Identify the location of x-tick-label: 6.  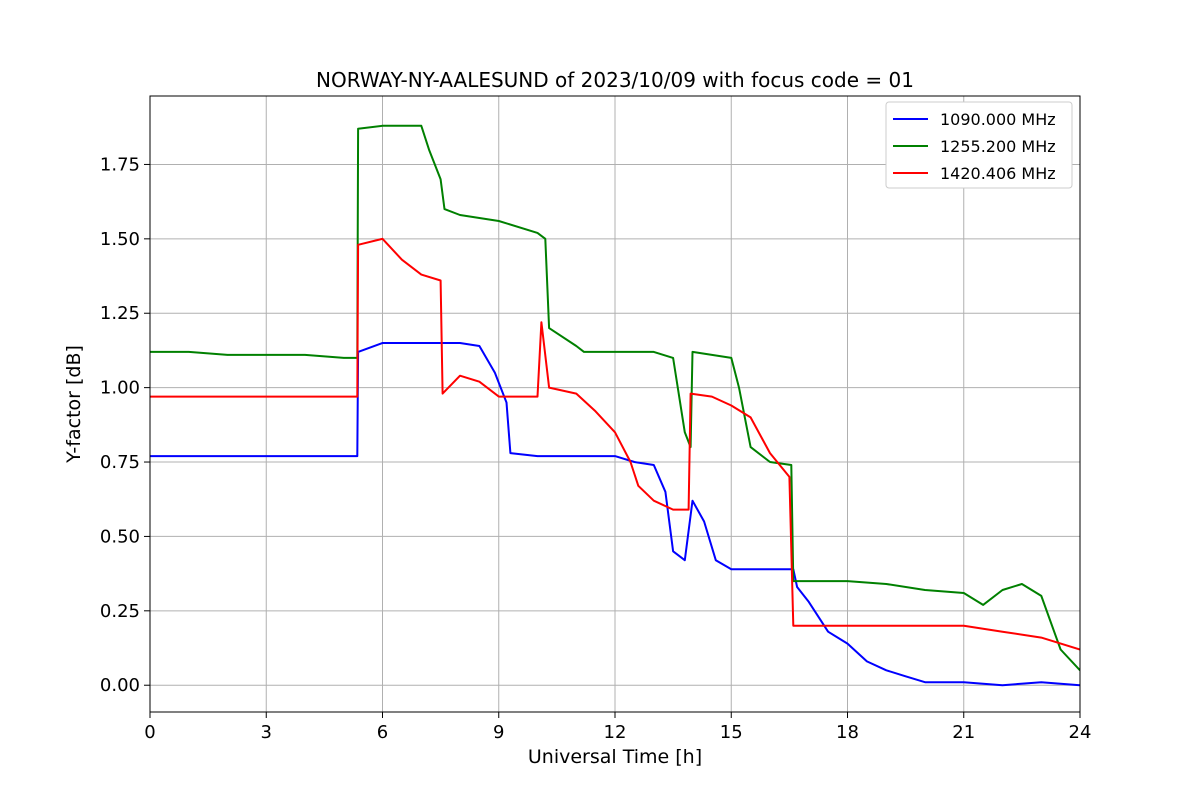
(382, 732).